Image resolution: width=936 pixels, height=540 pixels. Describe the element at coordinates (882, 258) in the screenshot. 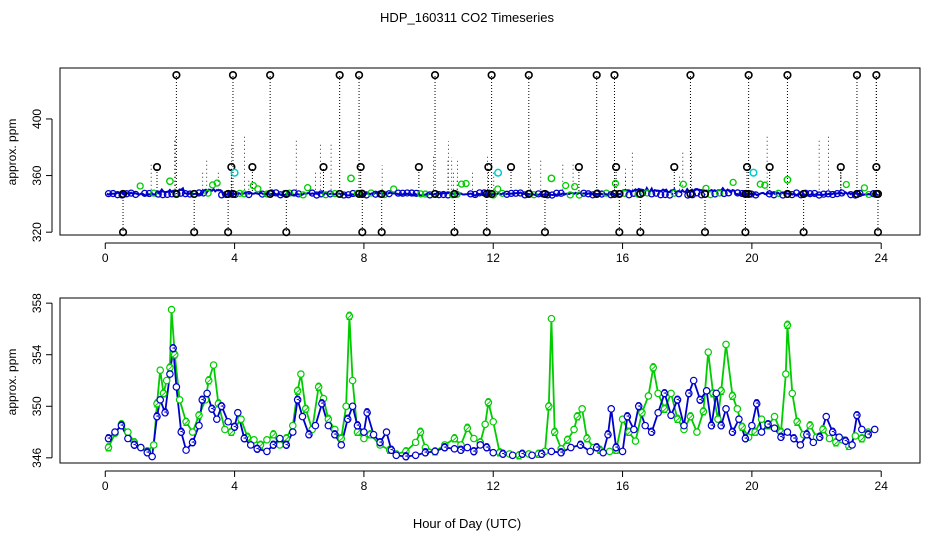

I see `top-x-tick-label: 24` at that location.